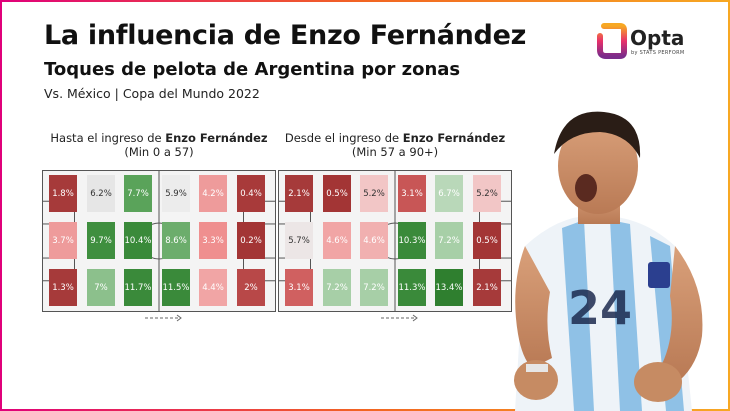  What do you see at coordinates (657, 38) in the screenshot?
I see `opta-logo-word: Opta` at bounding box center [657, 38].